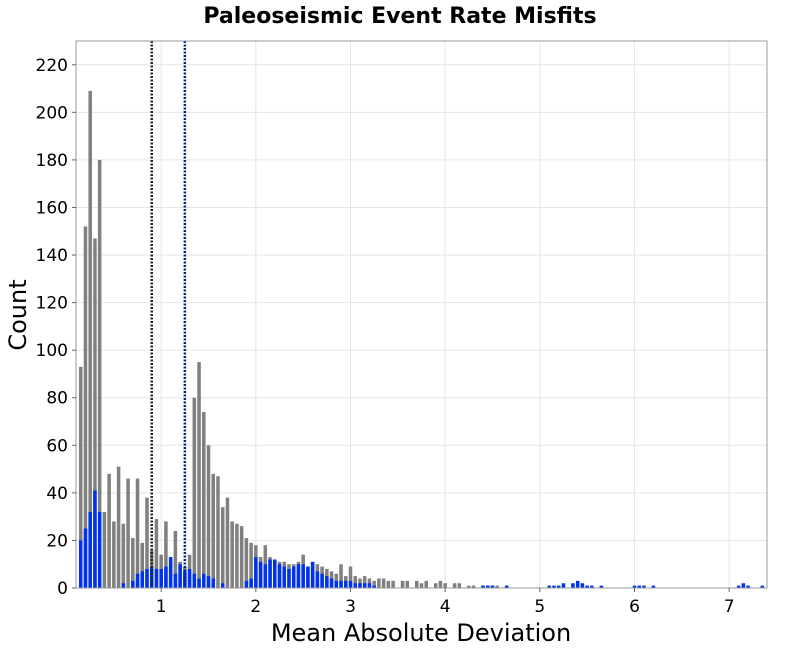  Describe the element at coordinates (62, 589) in the screenshot. I see `y-tick-label: 0` at that location.